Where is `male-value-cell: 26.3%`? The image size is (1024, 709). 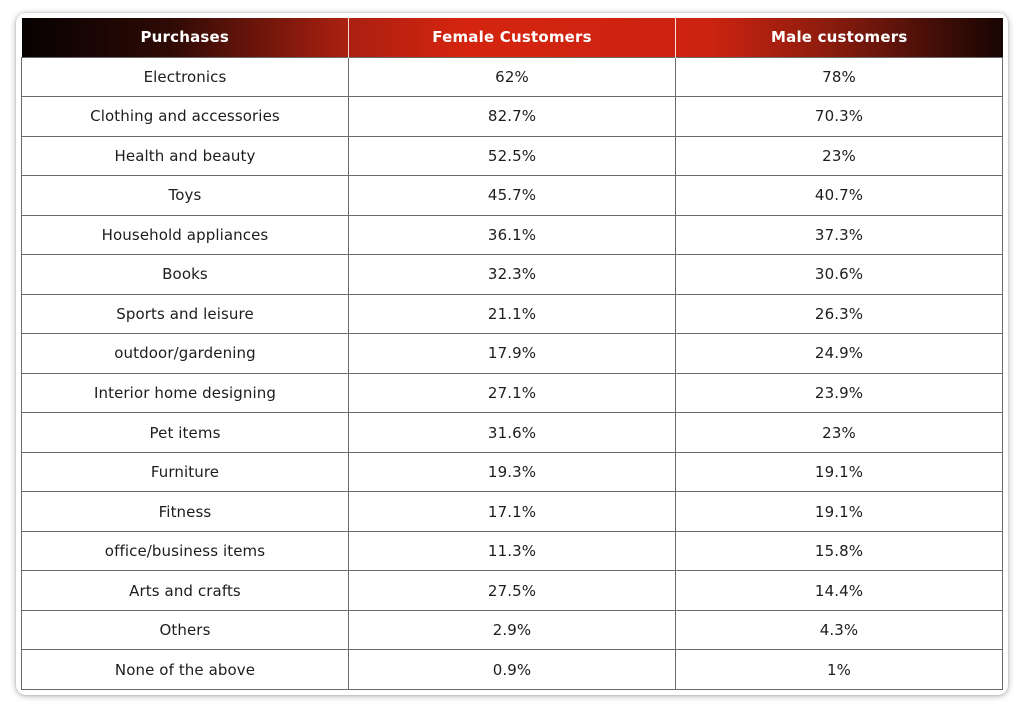 male-value-cell: 26.3% is located at coordinates (839, 314).